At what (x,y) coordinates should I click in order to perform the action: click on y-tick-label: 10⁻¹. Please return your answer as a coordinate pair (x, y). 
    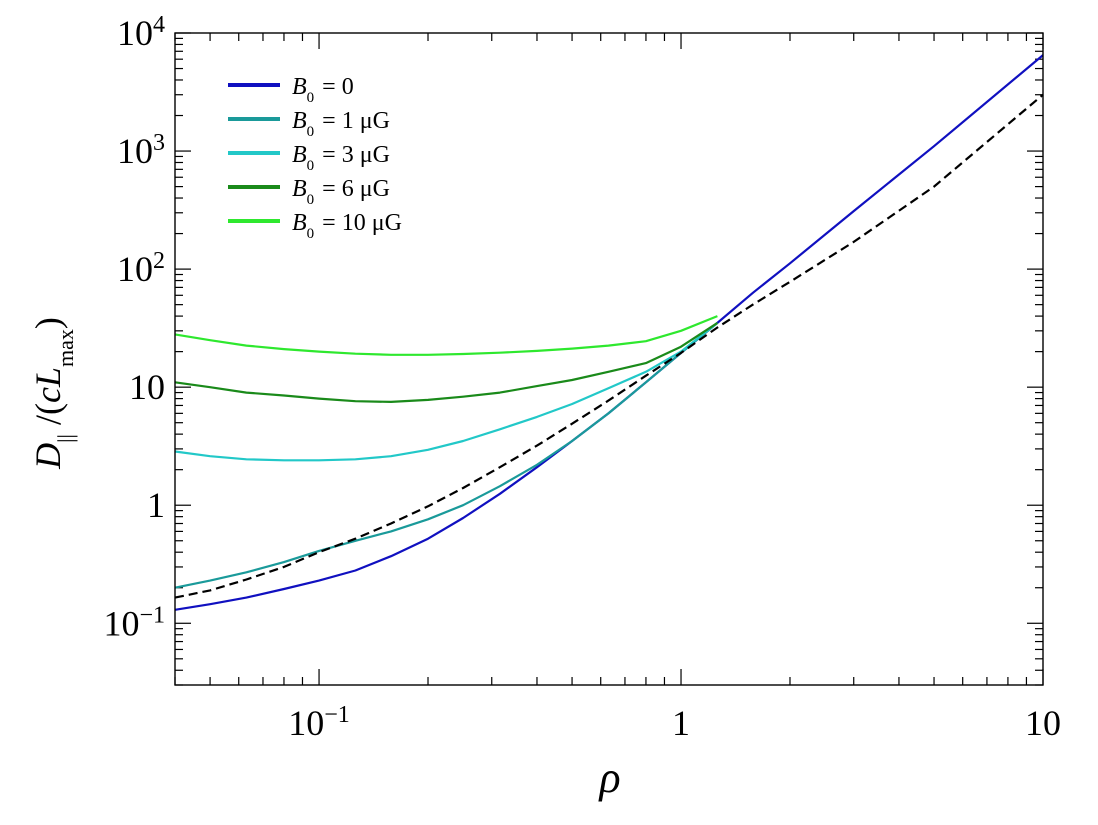
    Looking at the image, I should click on (134, 622).